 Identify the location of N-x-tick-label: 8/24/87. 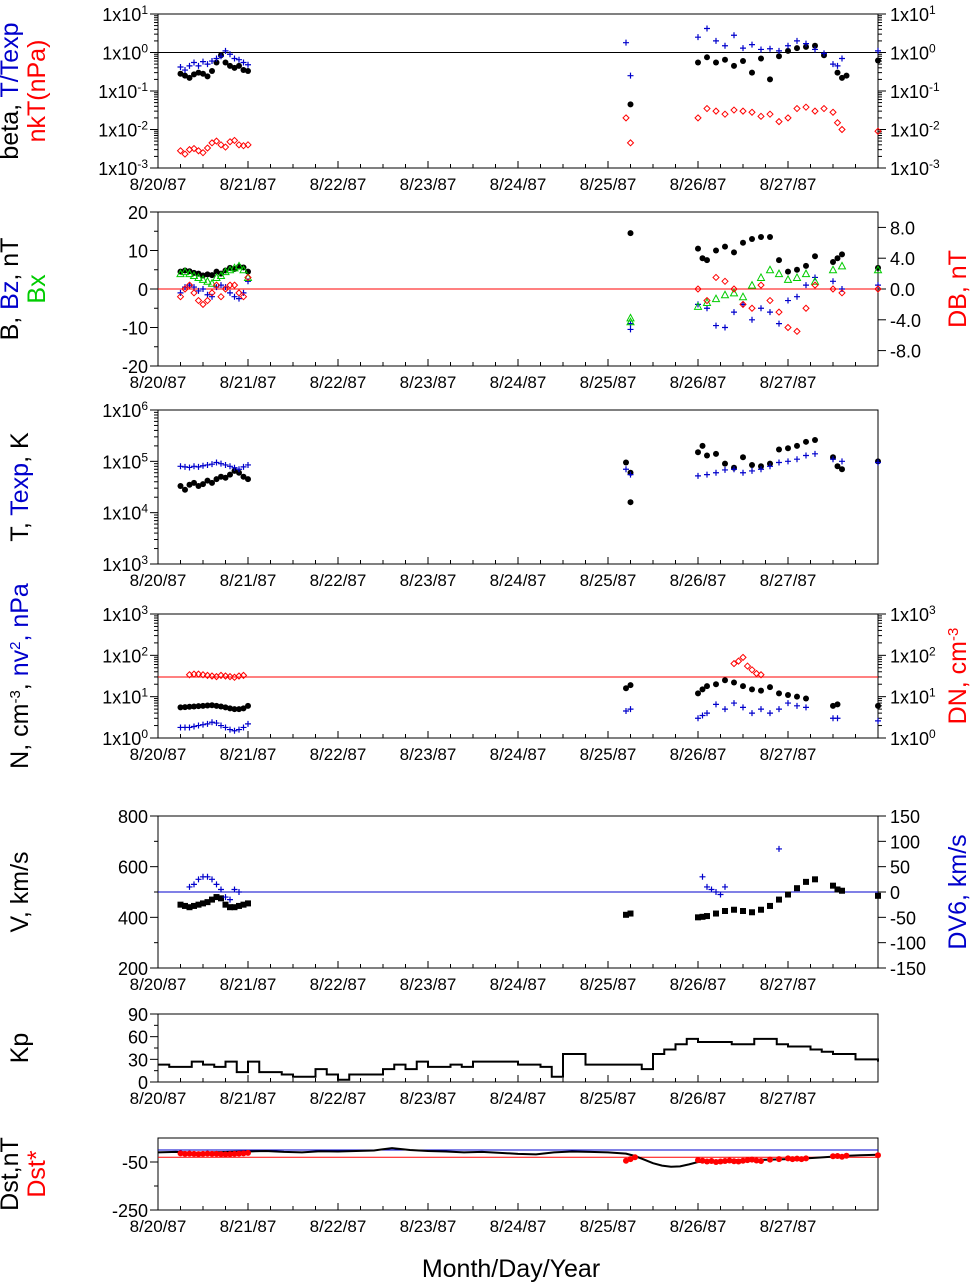
(518, 754).